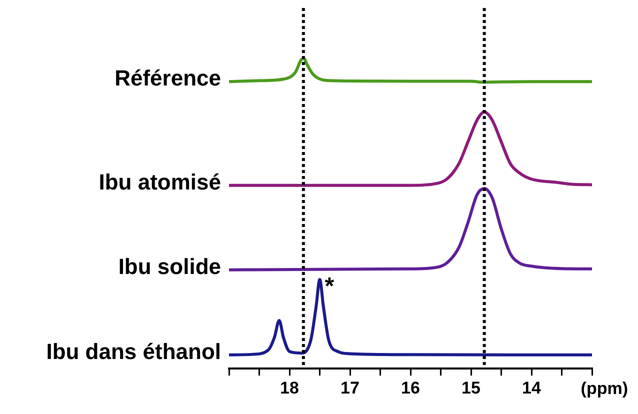  Describe the element at coordinates (159, 181) in the screenshot. I see `series-label: Ibu atomisé` at that location.